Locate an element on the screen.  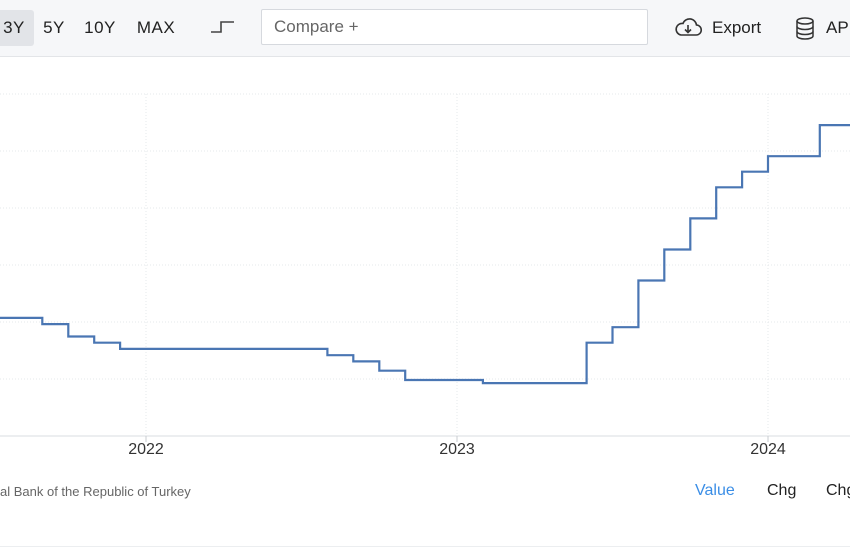
x-tick-label: 2024 is located at coordinates (768, 449).